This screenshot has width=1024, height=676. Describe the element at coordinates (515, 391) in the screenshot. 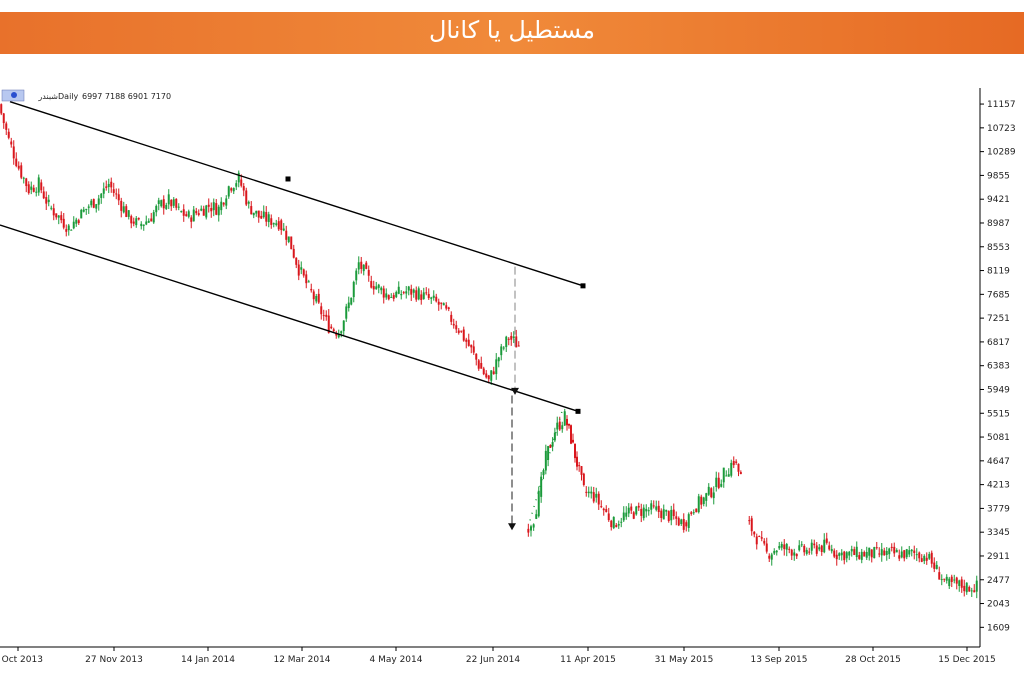

I see `arrow-head` at that location.